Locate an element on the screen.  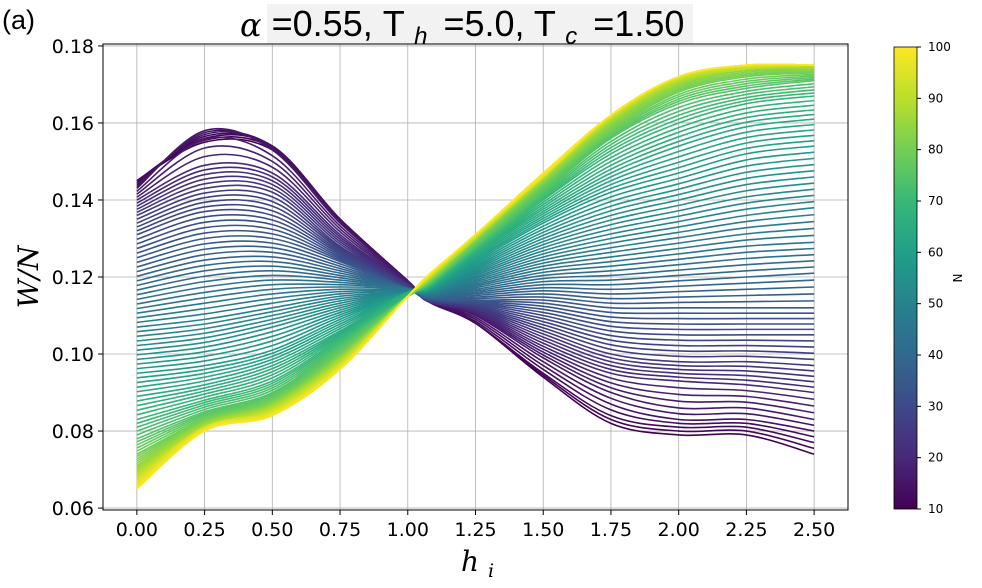
x-tick-label: 1.00 is located at coordinates (408, 530).